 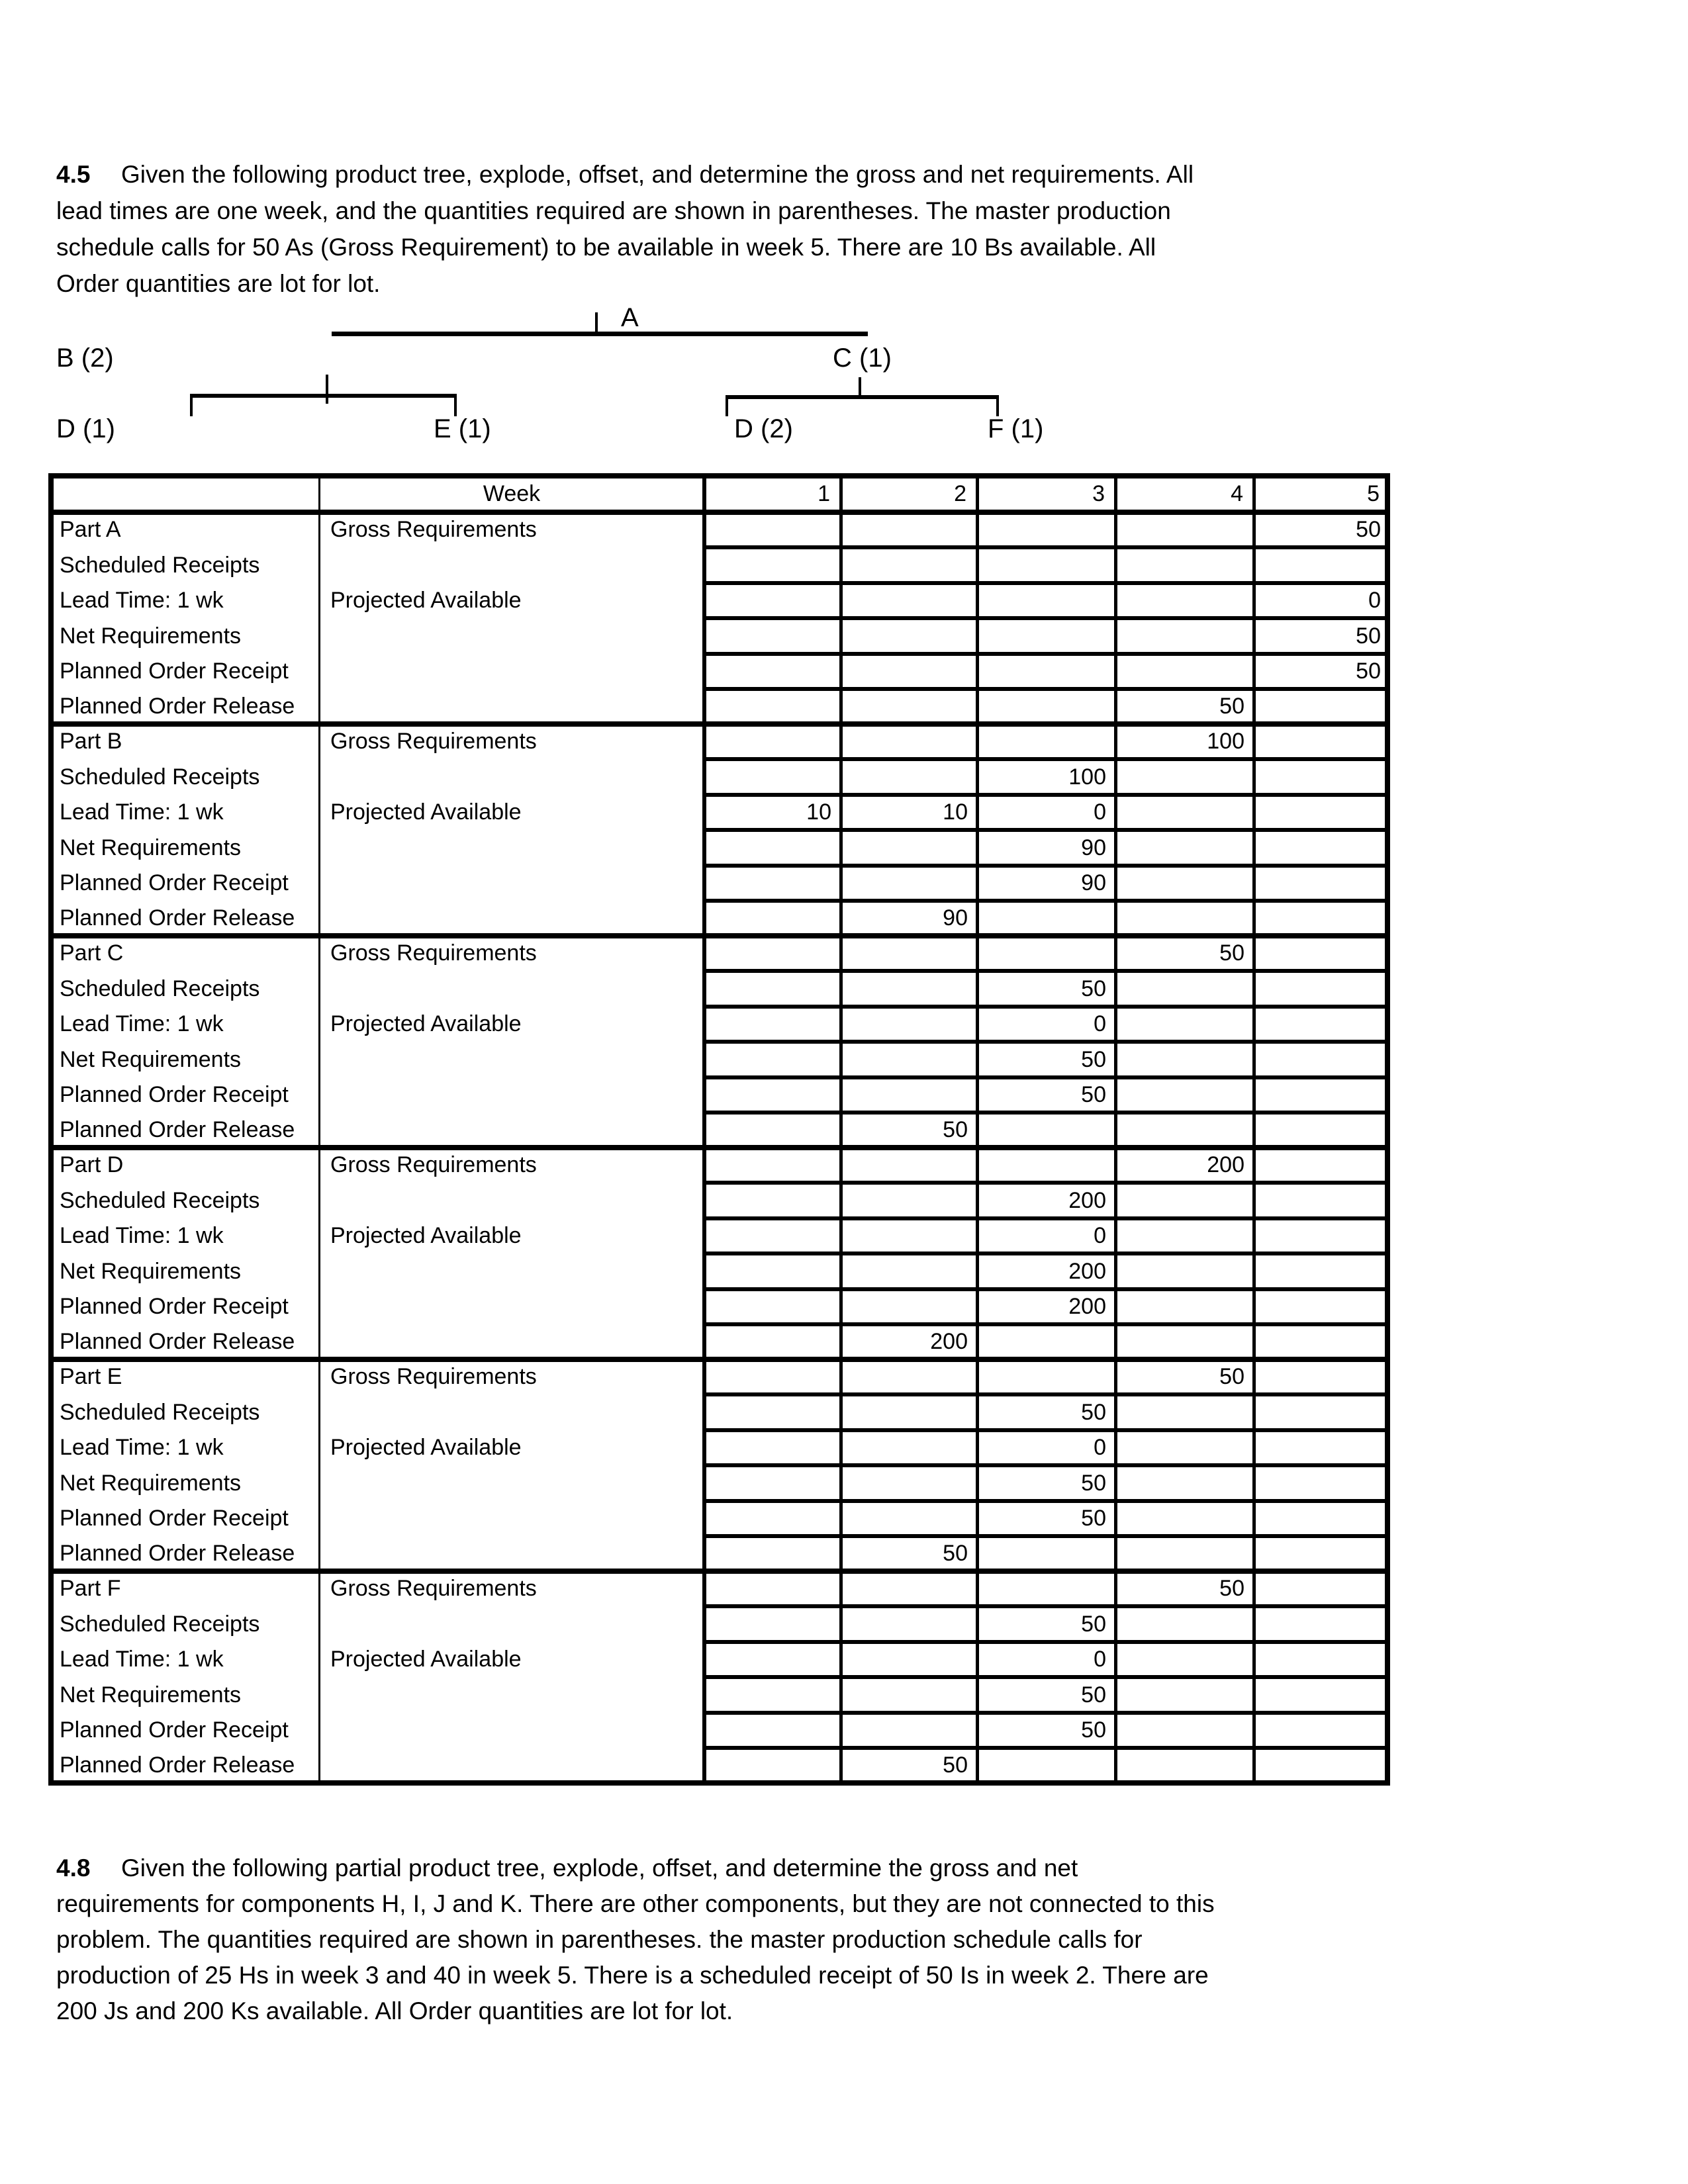 I want to click on table-header-separator, so click(x=719, y=512).